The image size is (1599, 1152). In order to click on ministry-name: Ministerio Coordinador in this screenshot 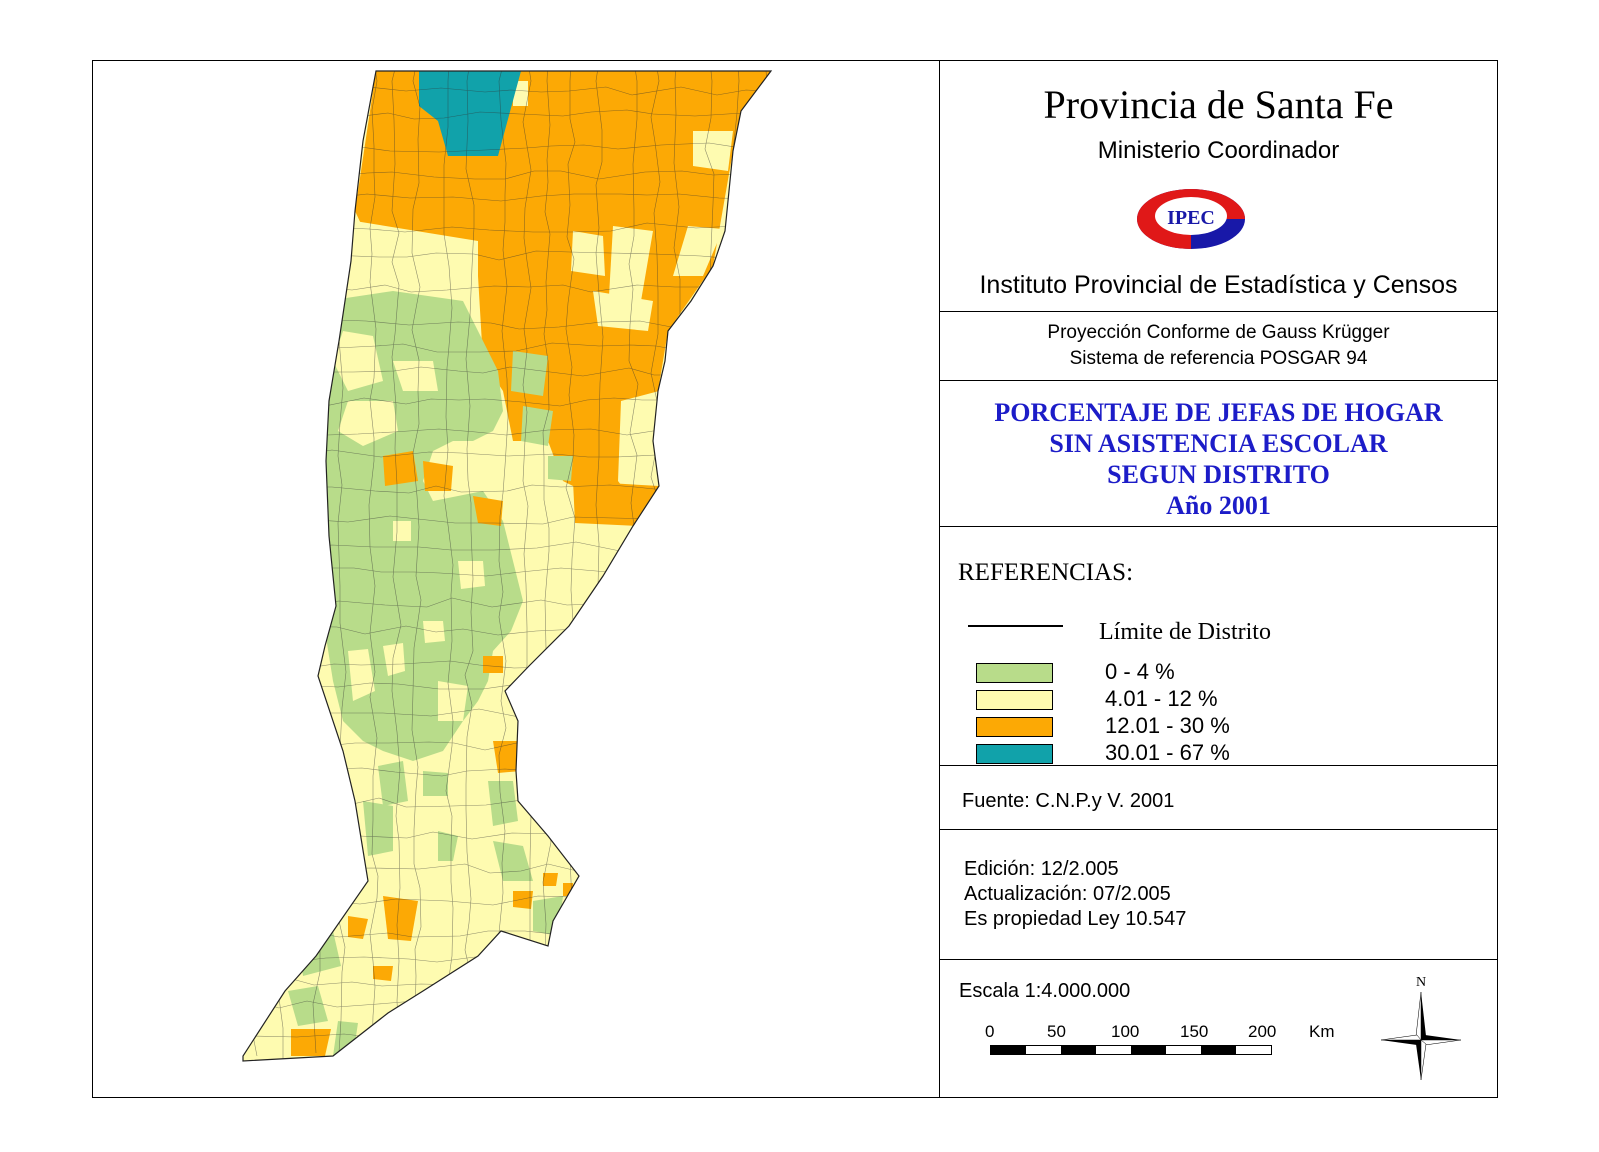, I will do `click(1218, 150)`.